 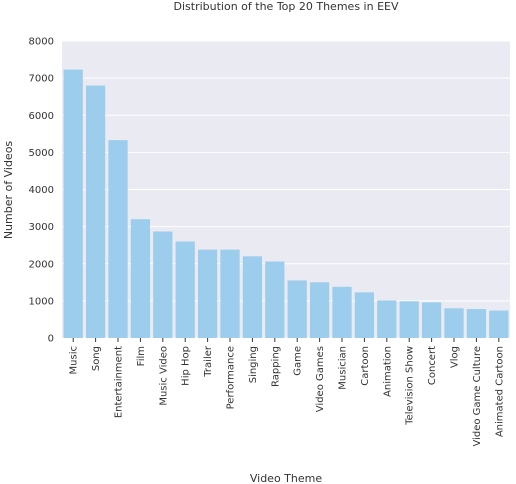 I want to click on x-axis-label: Video Theme, so click(x=286, y=478).